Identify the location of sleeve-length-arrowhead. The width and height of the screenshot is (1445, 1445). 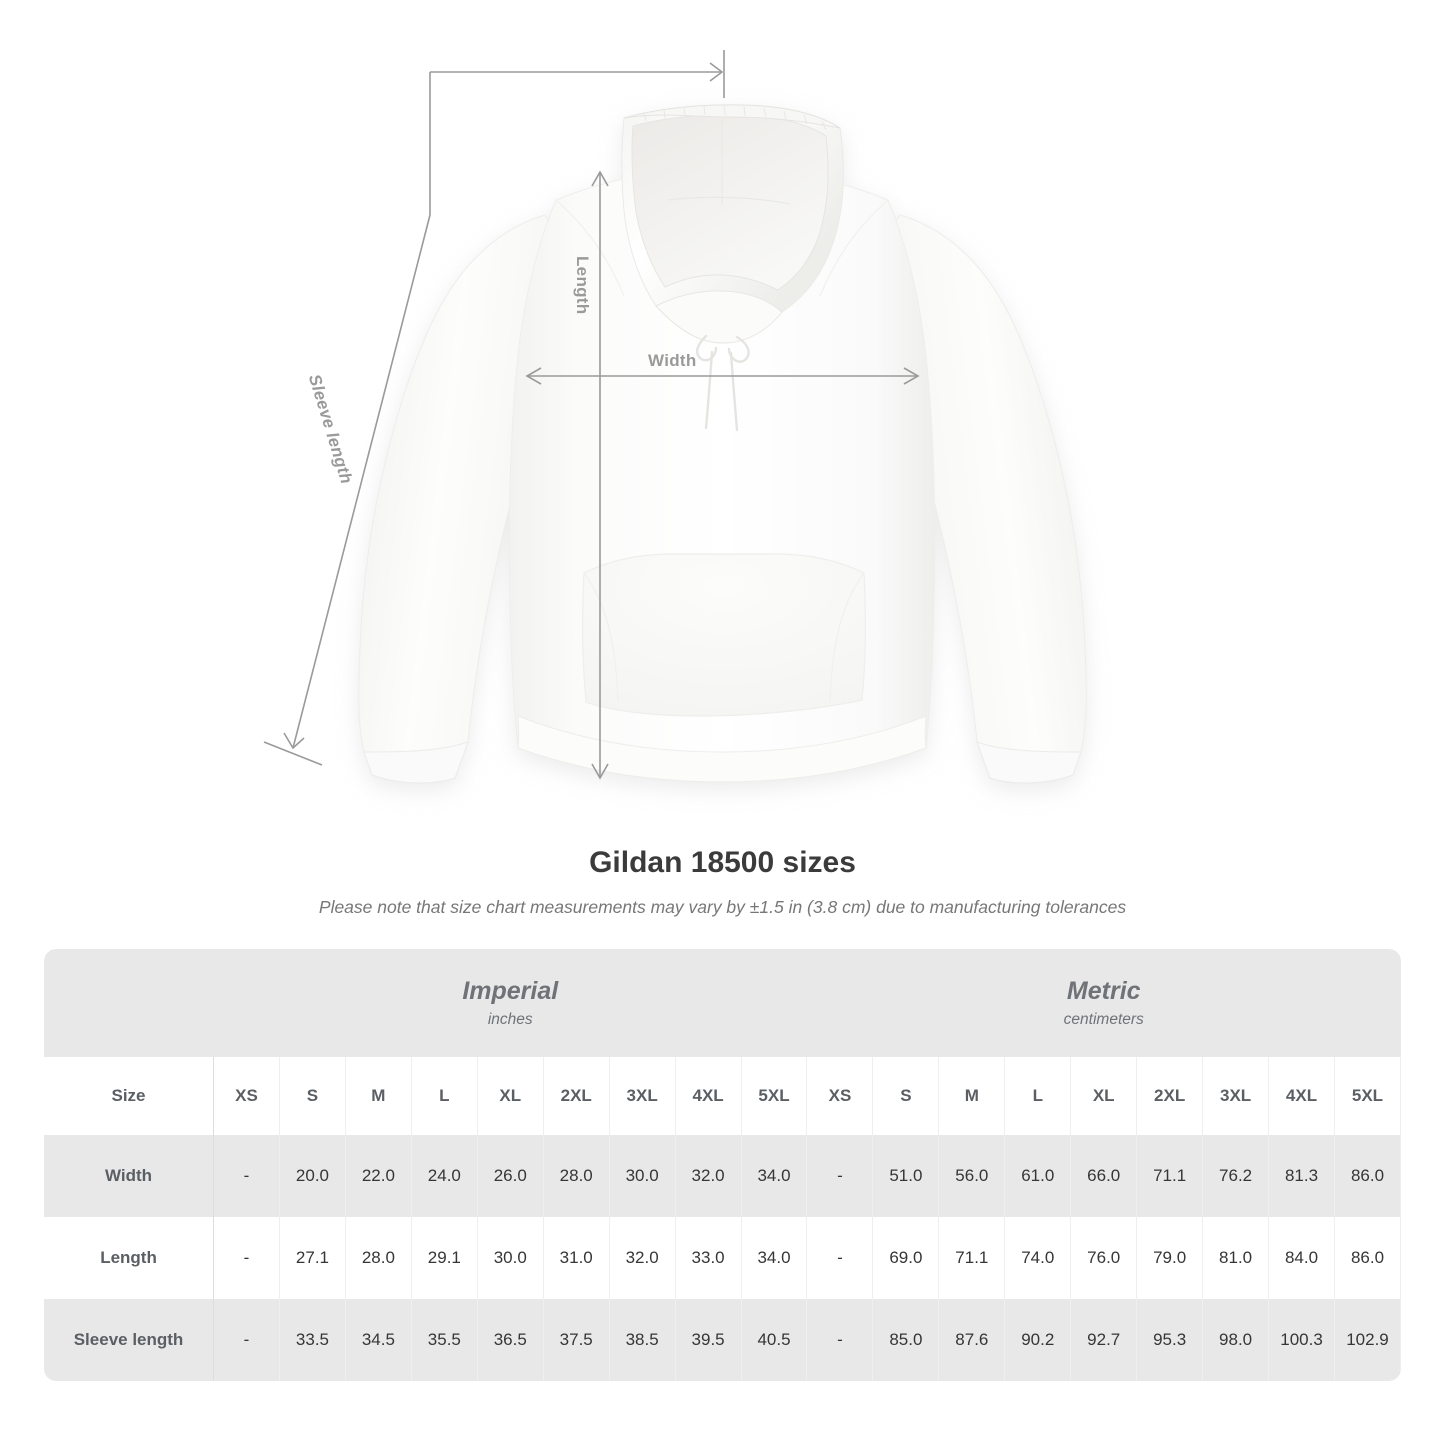
(294, 741).